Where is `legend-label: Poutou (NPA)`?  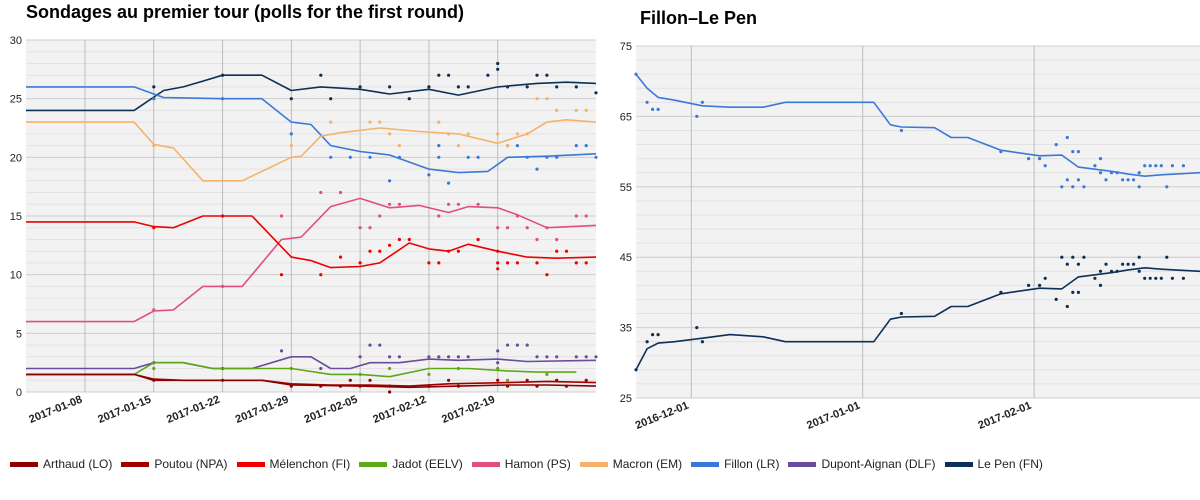 legend-label: Poutou (NPA) is located at coordinates (191, 464).